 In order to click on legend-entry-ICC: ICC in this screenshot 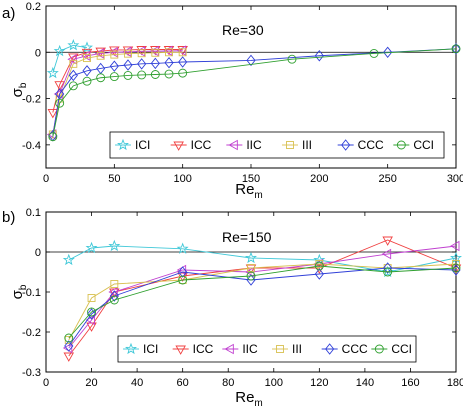, I will do `click(191, 145)`.